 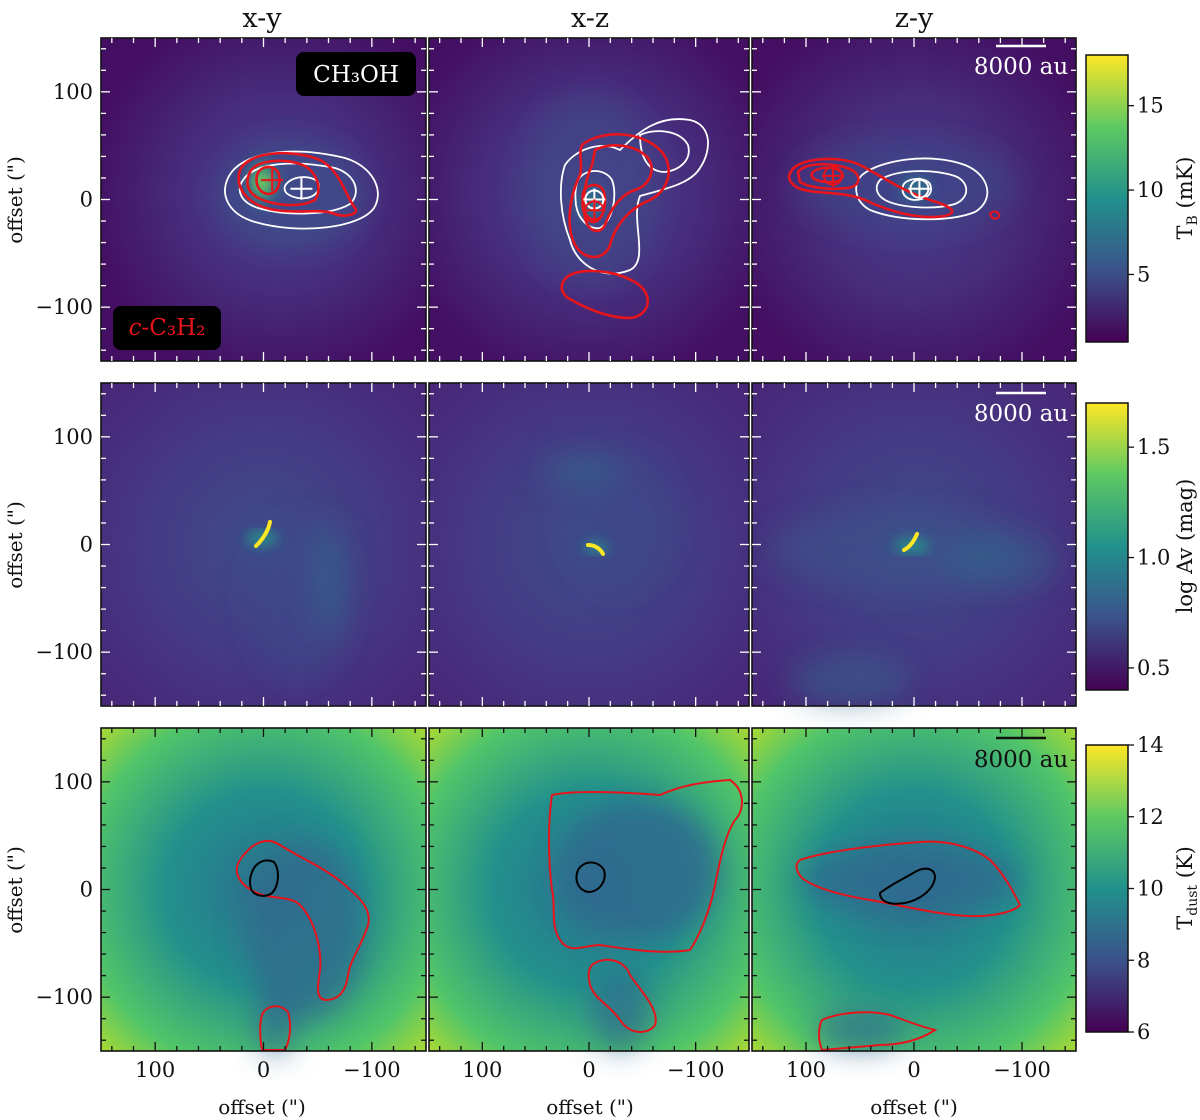 I want to click on xlabel-xz: offset ("), so click(x=590, y=1107).